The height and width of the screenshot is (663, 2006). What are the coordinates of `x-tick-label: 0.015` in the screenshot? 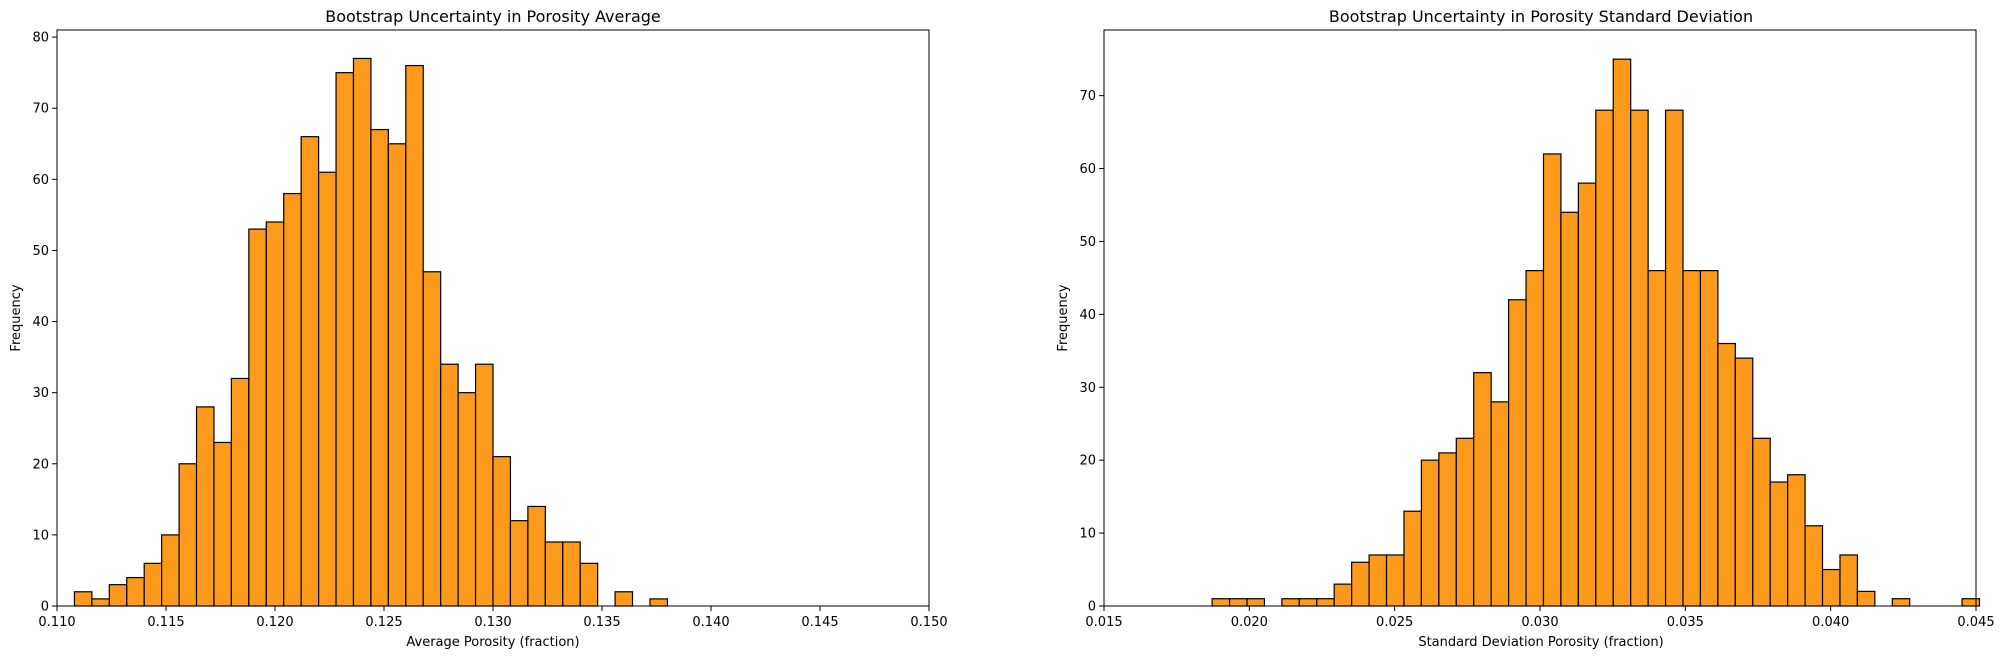 It's located at (1103, 622).